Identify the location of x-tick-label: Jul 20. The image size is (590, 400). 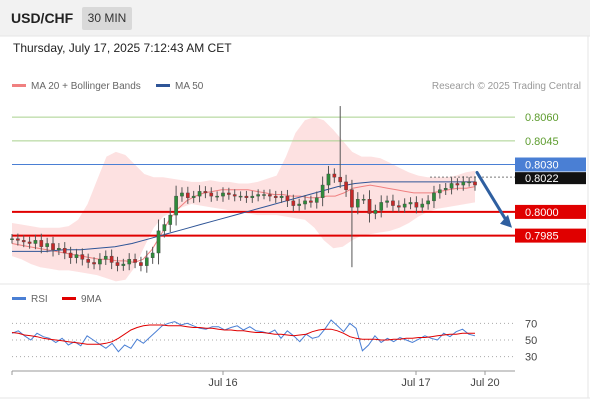
(484, 383).